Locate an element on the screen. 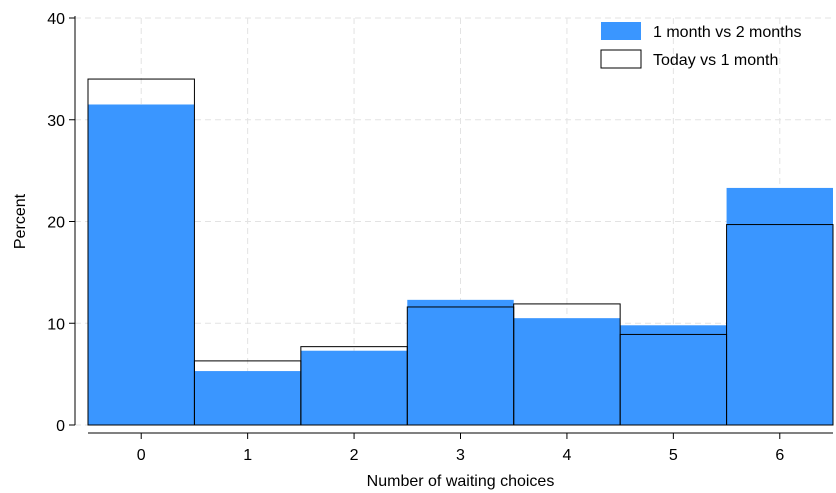  x-tick-label: 4 is located at coordinates (566, 455).